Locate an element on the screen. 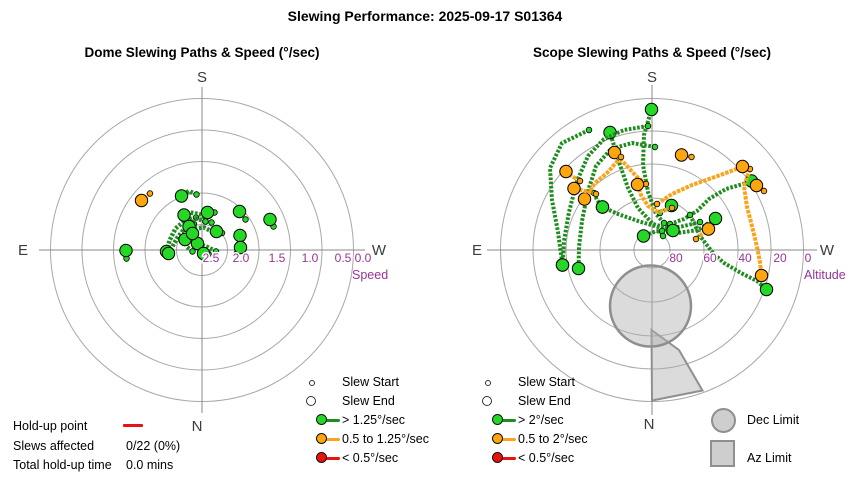 The height and width of the screenshot is (480, 850). stats-row: Total hold-up time 0.0 mins is located at coordinates (123, 465).